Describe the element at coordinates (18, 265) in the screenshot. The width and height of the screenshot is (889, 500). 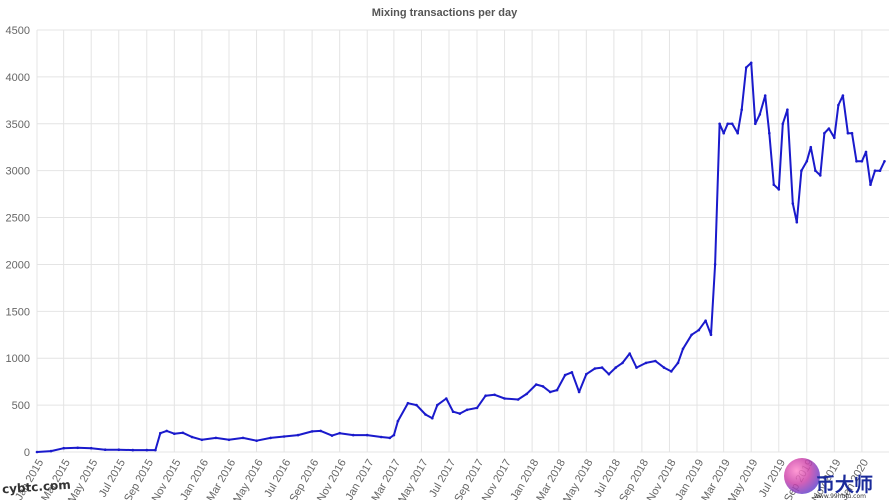
I see `y-tick-label: 2000` at that location.